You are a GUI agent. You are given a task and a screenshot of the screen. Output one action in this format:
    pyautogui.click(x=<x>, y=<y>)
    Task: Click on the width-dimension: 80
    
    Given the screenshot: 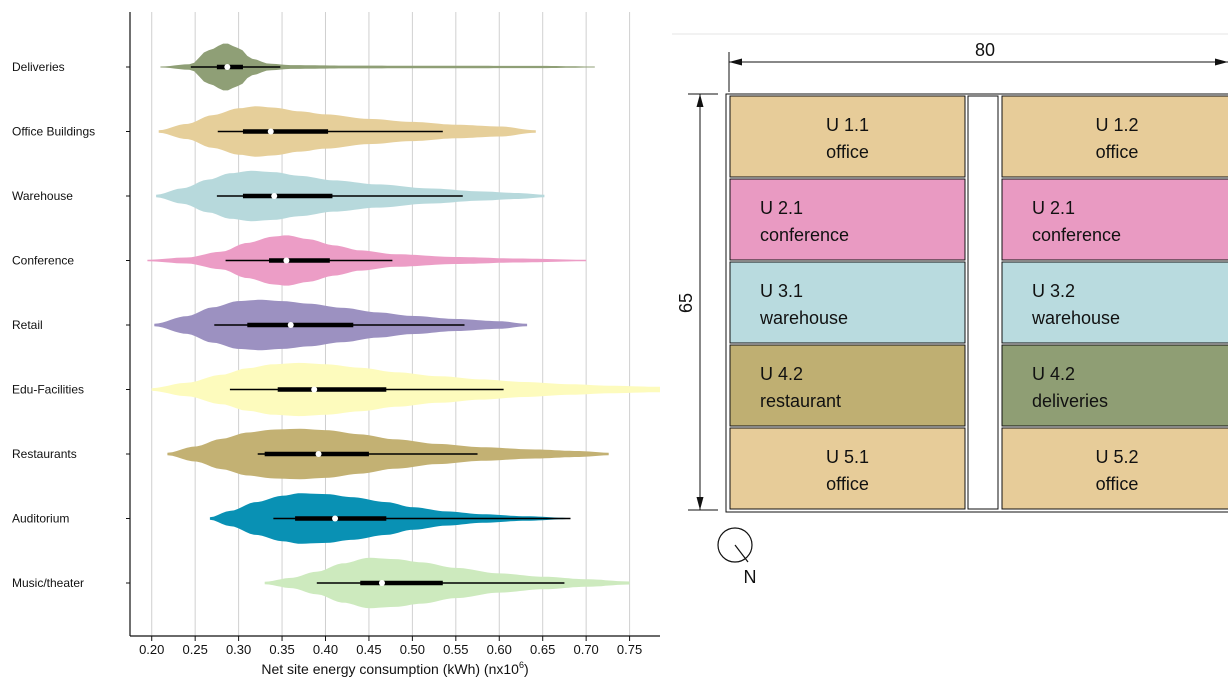 What is the action you would take?
    pyautogui.click(x=978, y=66)
    